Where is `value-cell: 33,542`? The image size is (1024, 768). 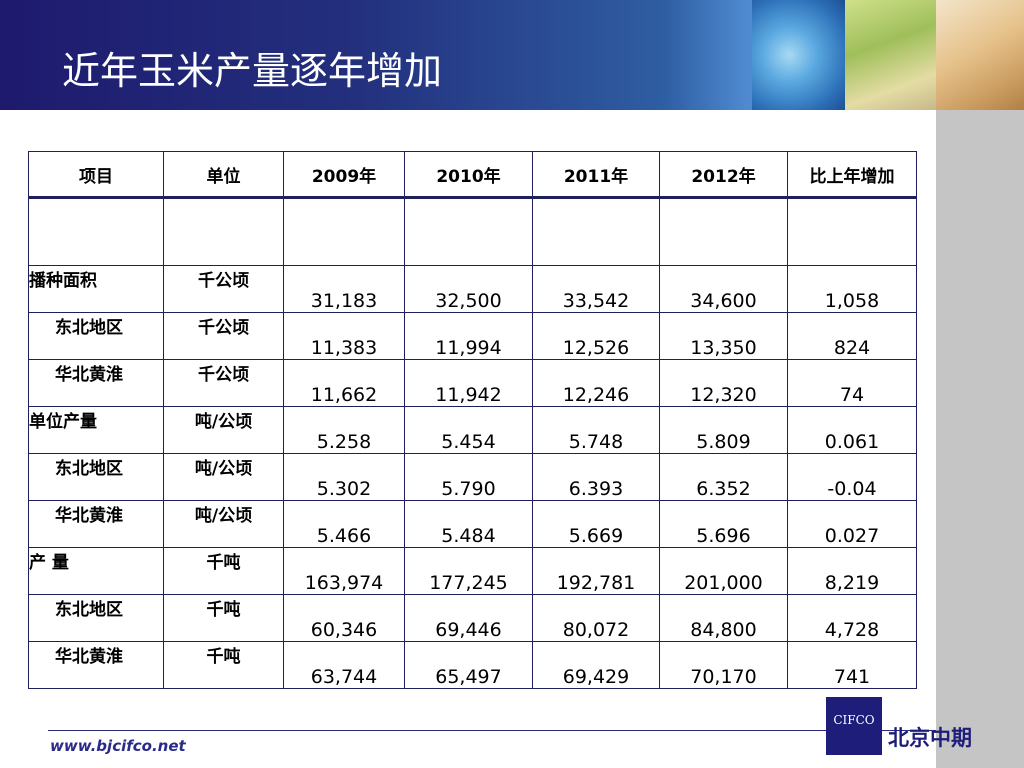 value-cell: 33,542 is located at coordinates (596, 289).